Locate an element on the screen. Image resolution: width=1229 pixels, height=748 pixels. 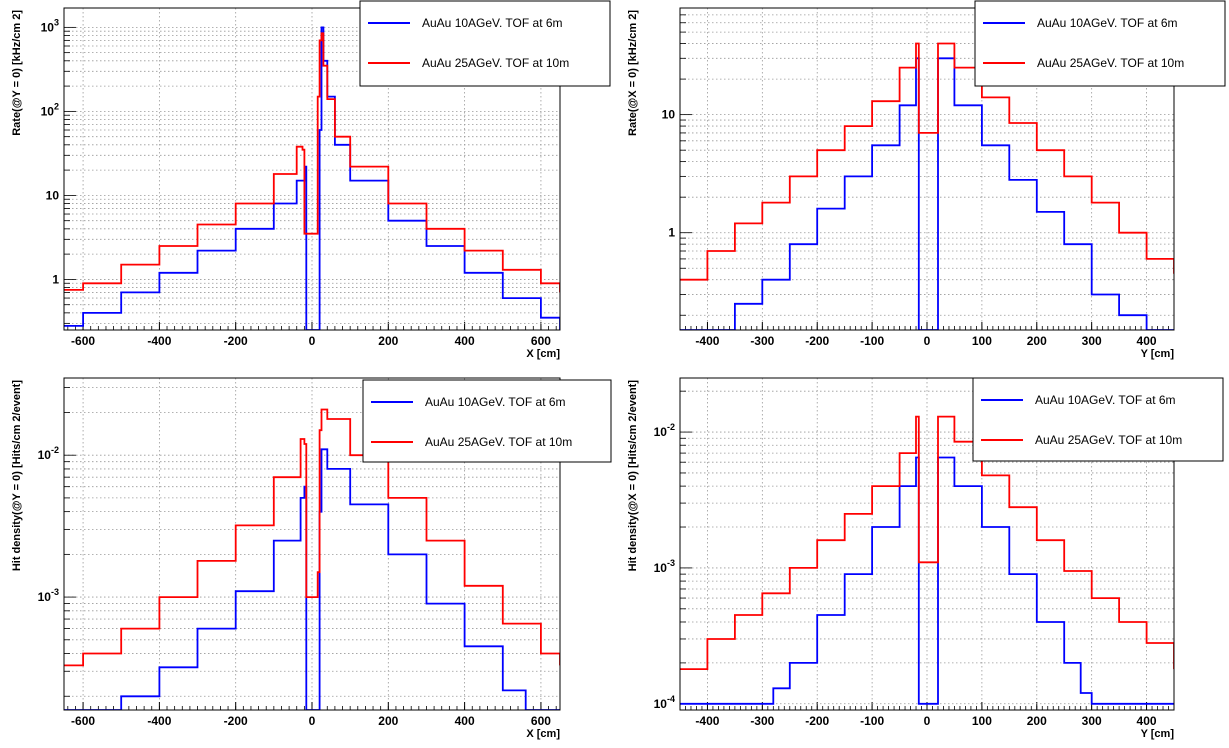
y-tick-label: 10³ is located at coordinates (50, 25).